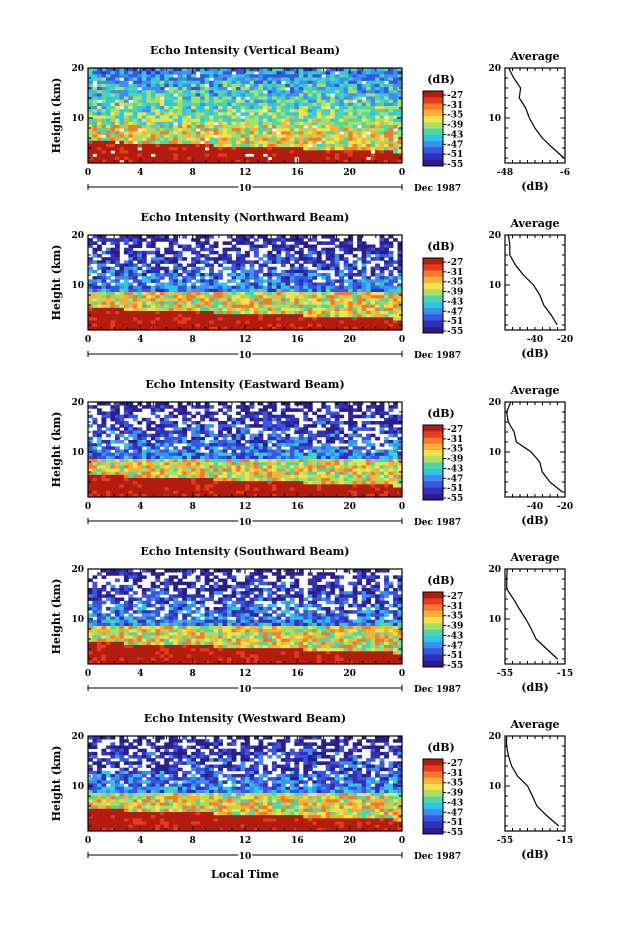 The image size is (621, 929). Describe the element at coordinates (349, 173) in the screenshot. I see `x-tick-label: 20` at that location.